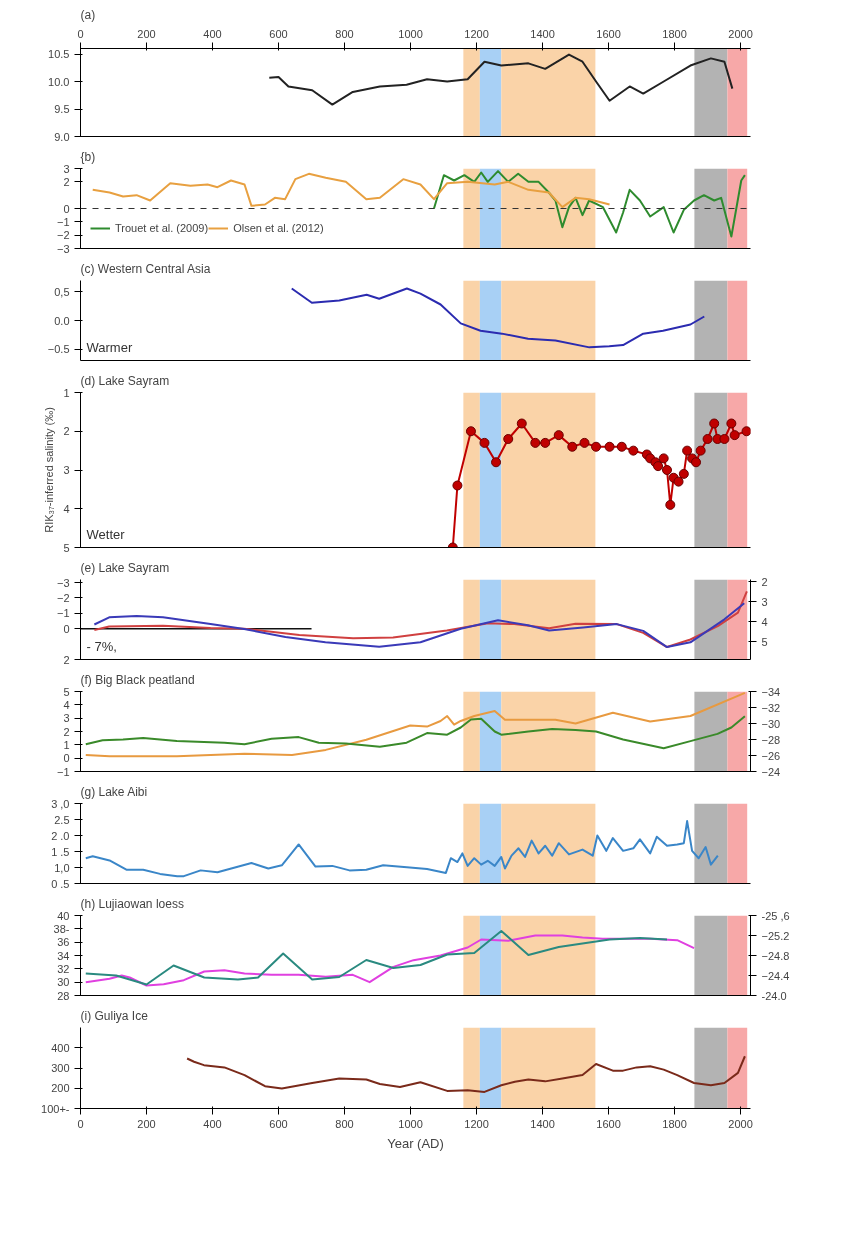  What do you see at coordinates (278, 1123) in the screenshot?
I see `x-tick-label: 600` at bounding box center [278, 1123].